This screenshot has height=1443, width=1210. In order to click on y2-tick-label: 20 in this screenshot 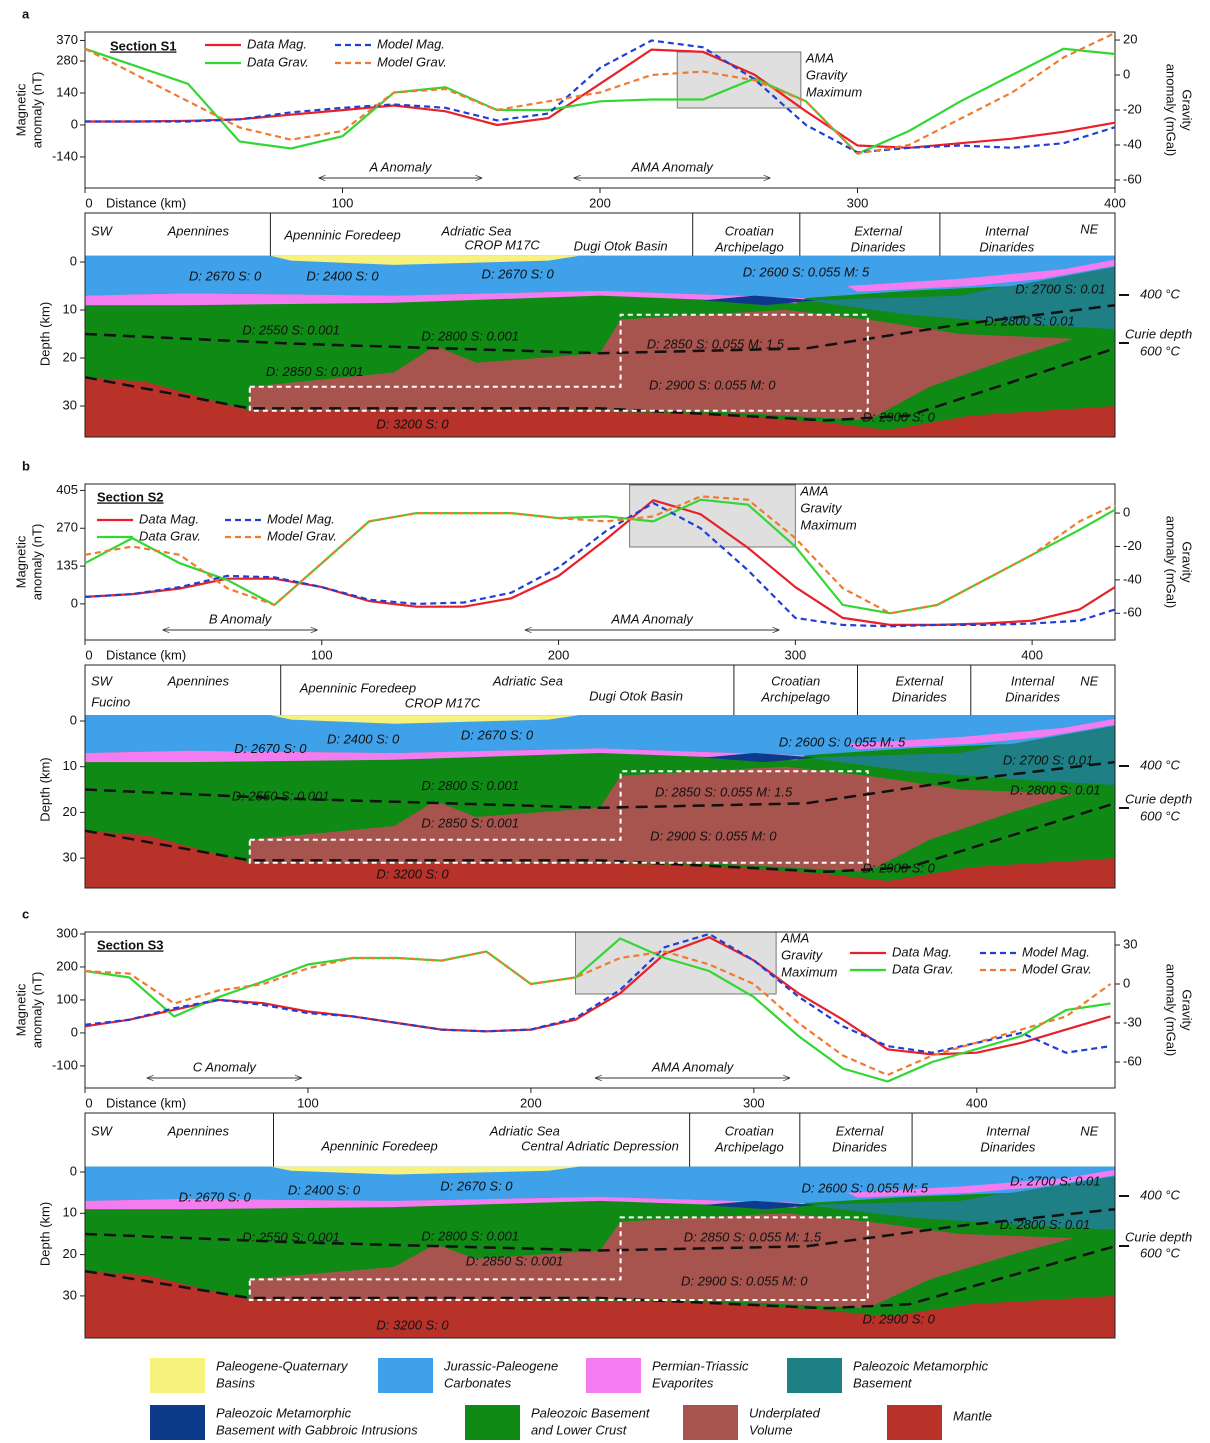, I will do `click(1130, 38)`.